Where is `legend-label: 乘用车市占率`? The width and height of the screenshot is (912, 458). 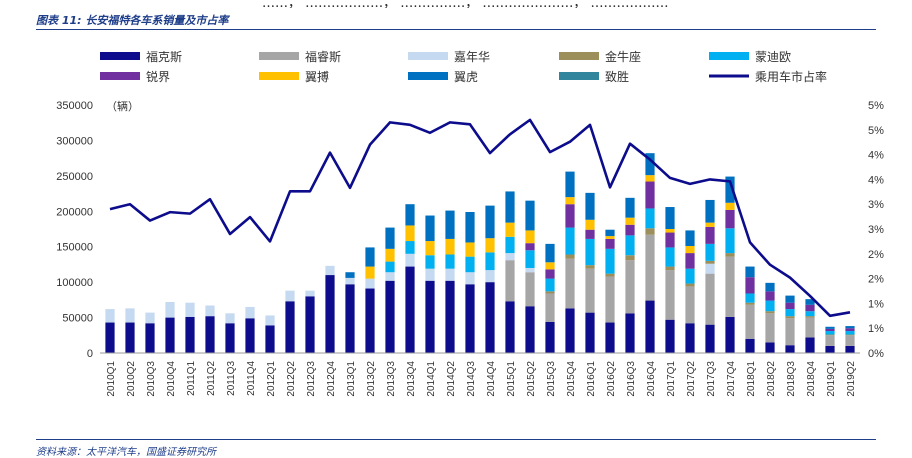
legend-label: 乘用车市占率 is located at coordinates (791, 76).